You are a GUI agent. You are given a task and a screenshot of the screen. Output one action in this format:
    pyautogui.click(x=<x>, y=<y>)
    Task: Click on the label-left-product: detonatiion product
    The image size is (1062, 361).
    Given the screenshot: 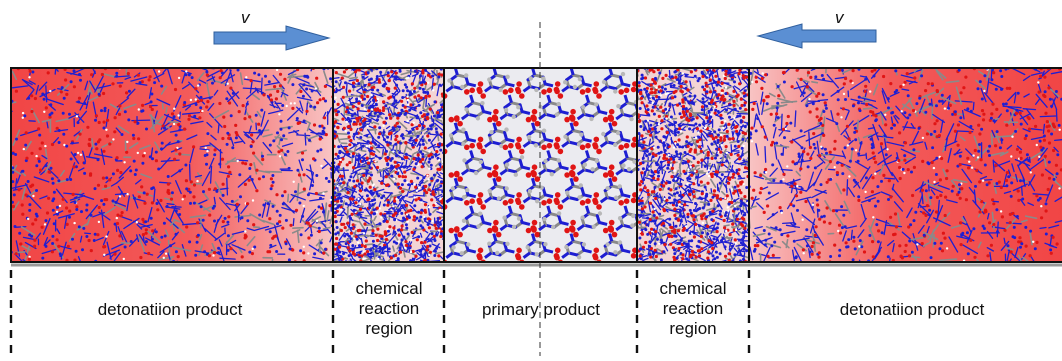 What is the action you would take?
    pyautogui.click(x=170, y=310)
    